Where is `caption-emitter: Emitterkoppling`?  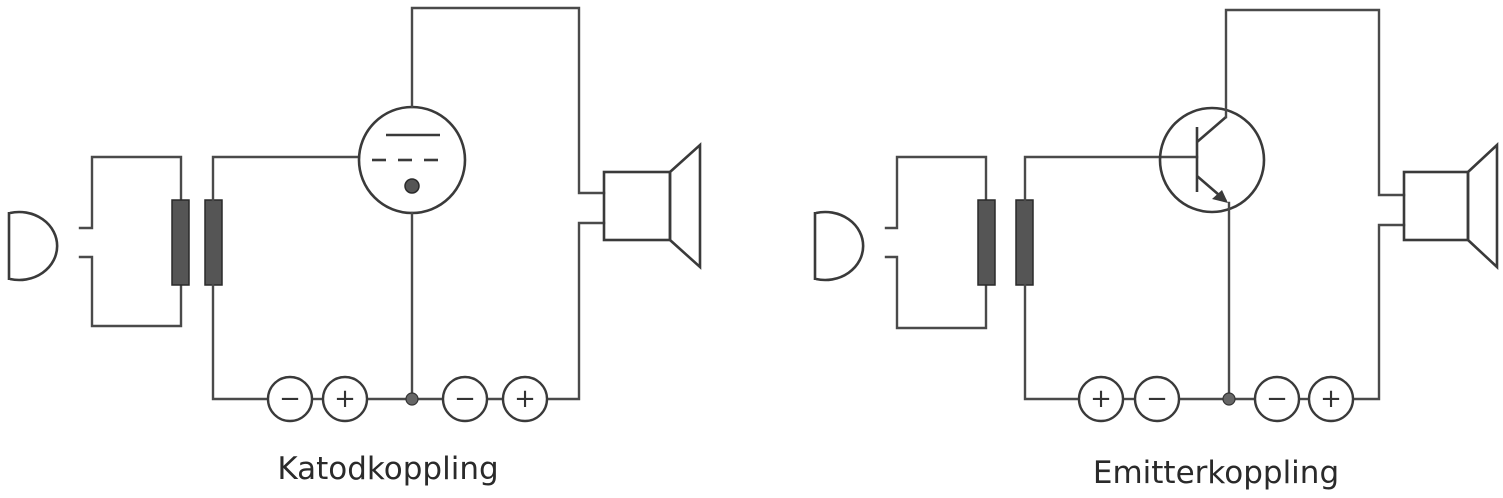
caption-emitter: Emitterkoppling is located at coordinates (1216, 473).